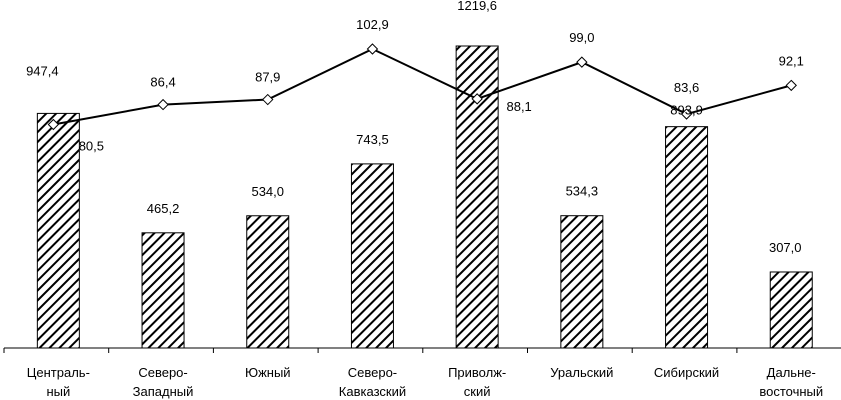 This screenshot has width=841, height=400. I want to click on line-value-label: 102,9, so click(372, 24).